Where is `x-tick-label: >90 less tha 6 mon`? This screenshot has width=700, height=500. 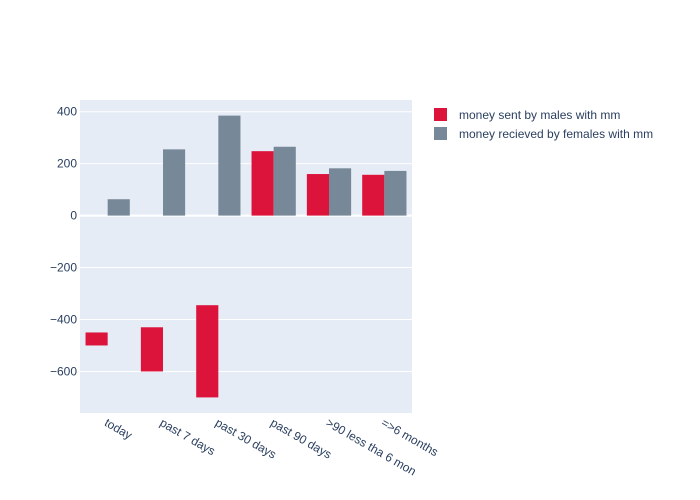
x-tick-label: >90 less tha 6 mon is located at coordinates (371, 446).